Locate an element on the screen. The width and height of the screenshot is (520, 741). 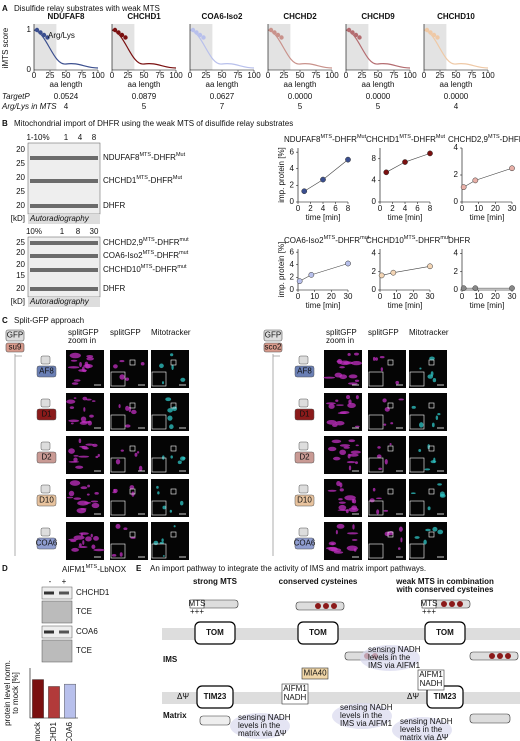
column-header: zoom in is located at coordinates (82, 340).